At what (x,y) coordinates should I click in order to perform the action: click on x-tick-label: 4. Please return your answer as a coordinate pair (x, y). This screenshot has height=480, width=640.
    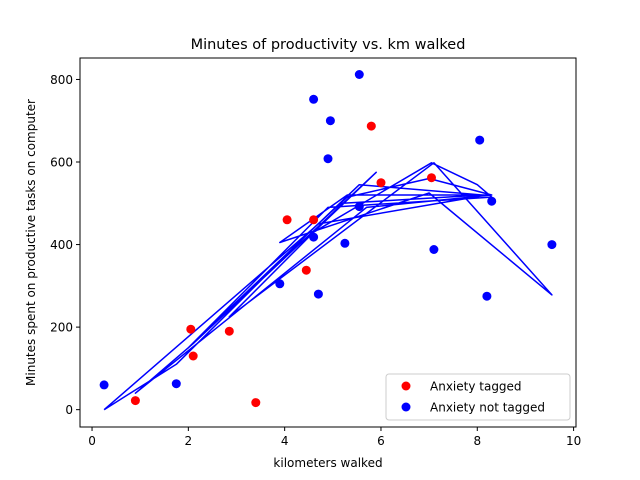
    Looking at the image, I should click on (285, 441).